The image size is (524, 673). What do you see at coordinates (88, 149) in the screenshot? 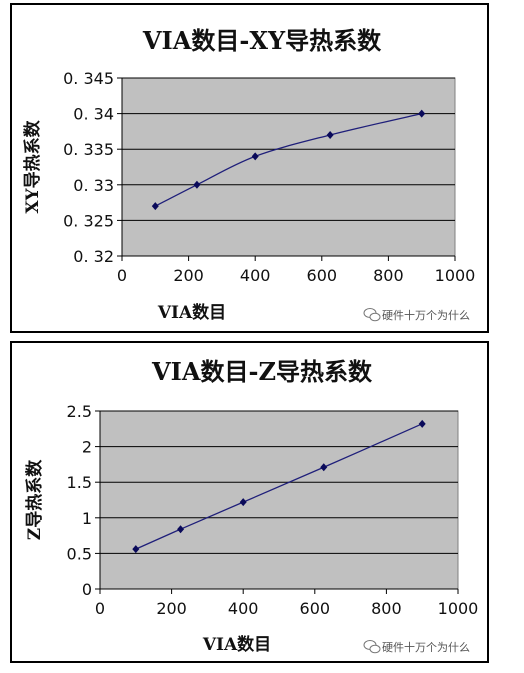
I see `y-tick-label: 0. 335` at bounding box center [88, 149].